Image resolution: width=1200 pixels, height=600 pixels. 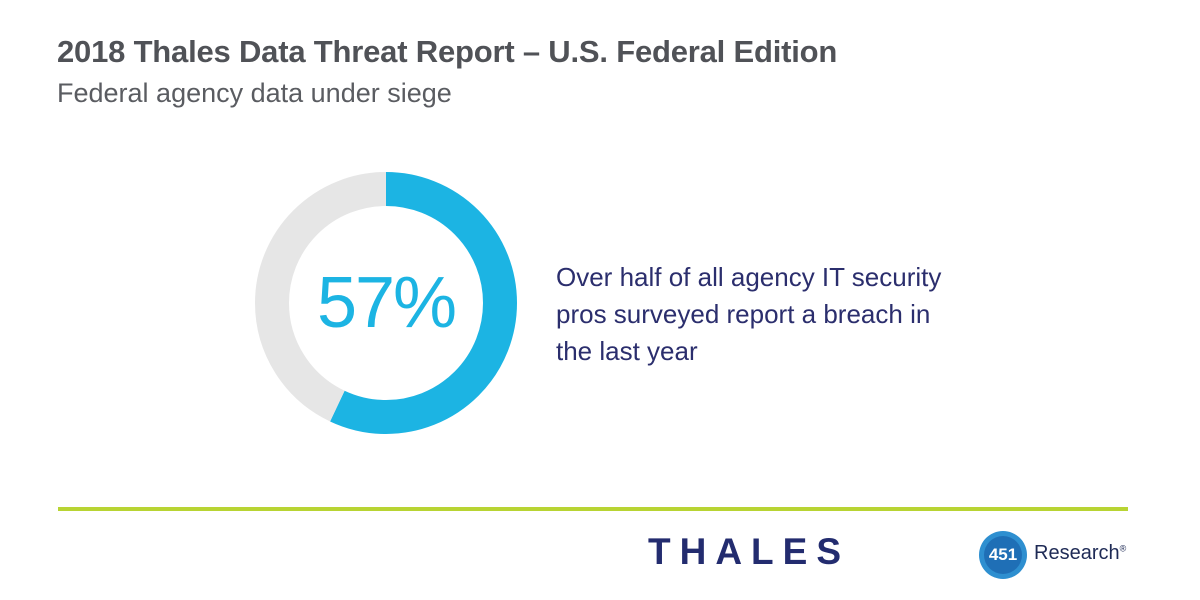 I want to click on thales-logo: THALES, so click(x=749, y=551).